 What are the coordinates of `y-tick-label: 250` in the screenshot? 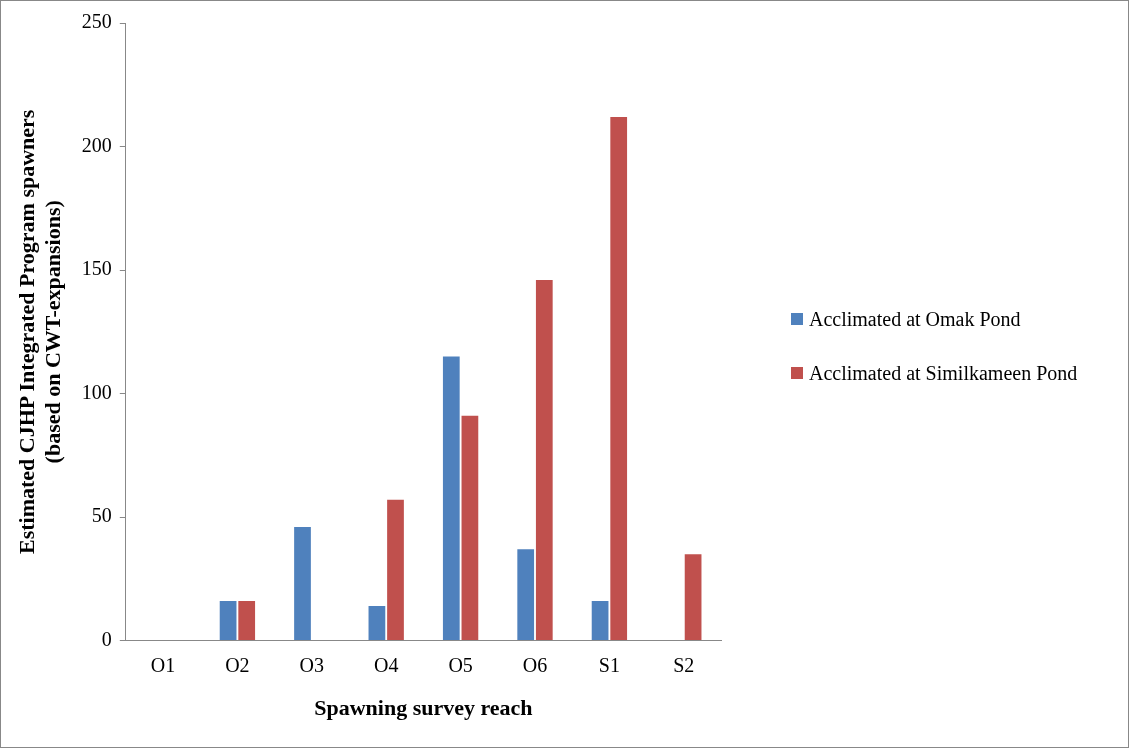 It's located at (96, 21).